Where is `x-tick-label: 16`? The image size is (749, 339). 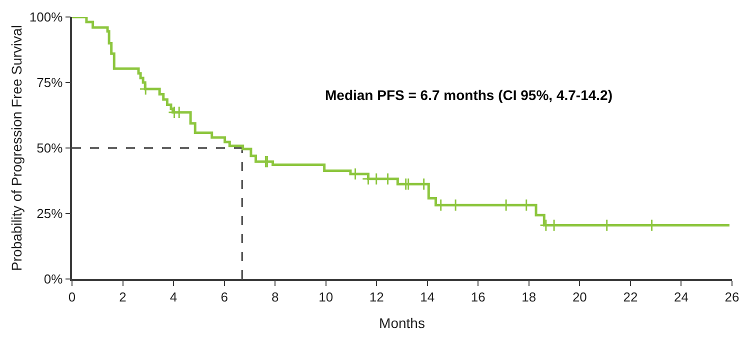
x-tick-label: 16 is located at coordinates (478, 296).